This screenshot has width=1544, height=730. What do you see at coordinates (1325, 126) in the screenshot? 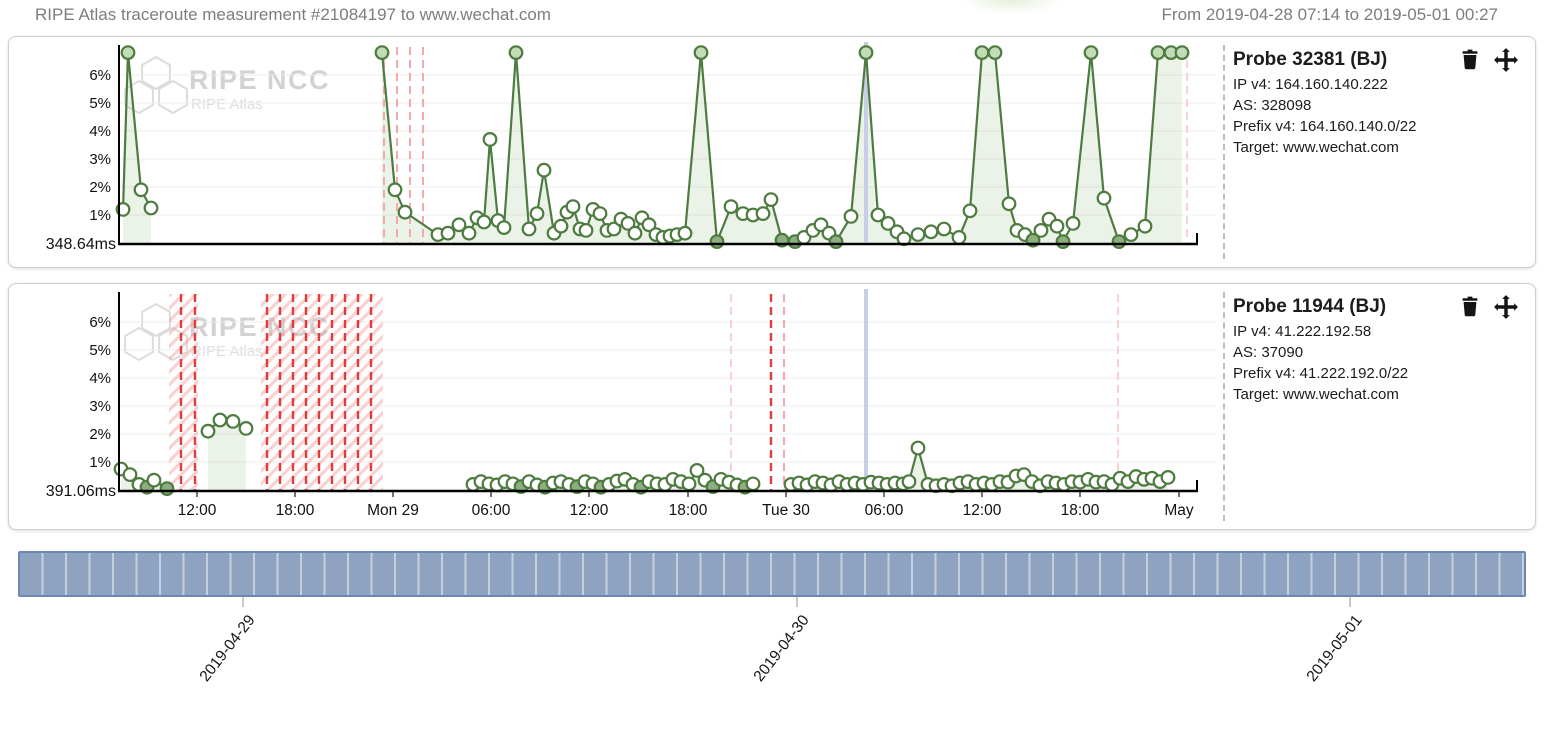
I see `probe-prefix: Prefix v4: 164.160.140.0/22` at bounding box center [1325, 126].